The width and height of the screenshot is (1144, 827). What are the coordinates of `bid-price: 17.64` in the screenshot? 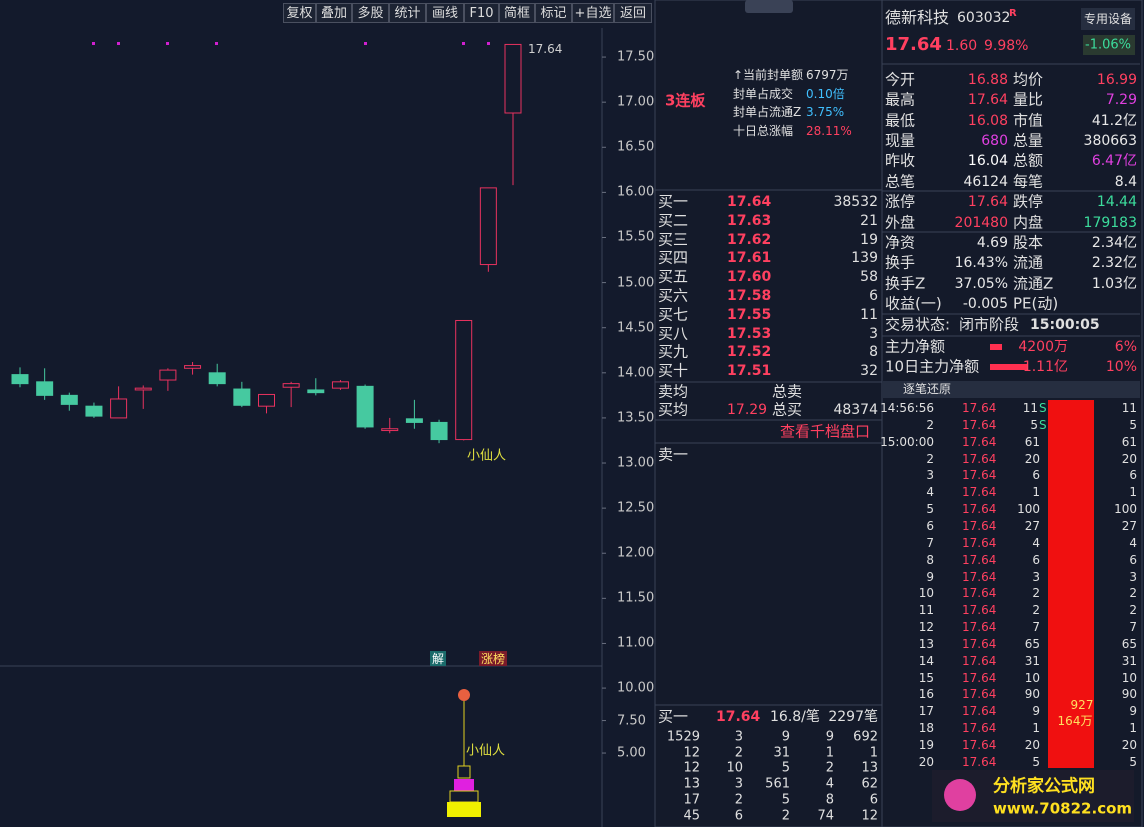 It's located at (749, 202).